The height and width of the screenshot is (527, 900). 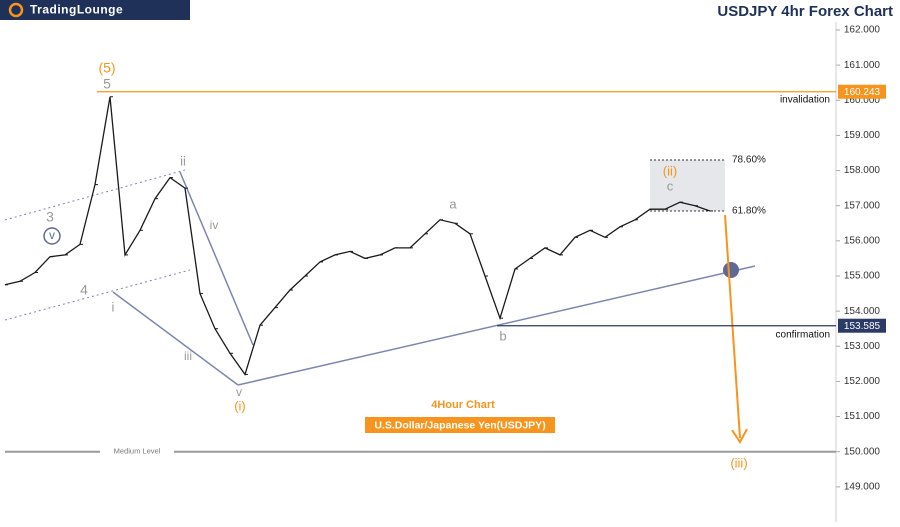 I want to click on level-name: Medium Level, so click(x=137, y=451).